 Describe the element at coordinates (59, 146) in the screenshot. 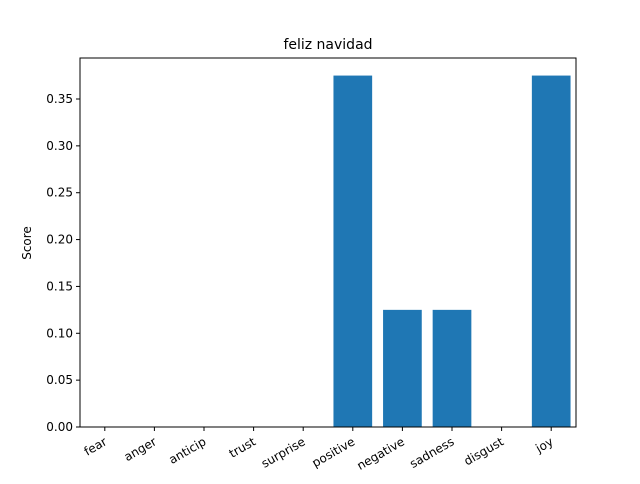

I see `y-tick-label: 0.30` at that location.